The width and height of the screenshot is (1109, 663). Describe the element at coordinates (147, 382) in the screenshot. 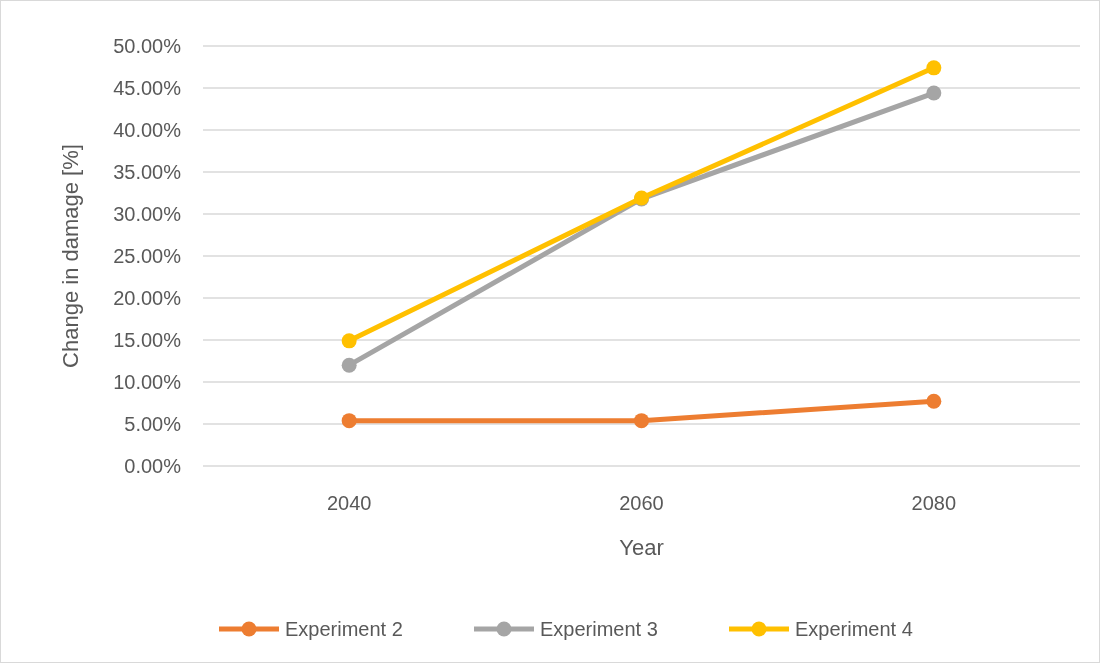

I see `y-tick-label: 10.00%` at that location.